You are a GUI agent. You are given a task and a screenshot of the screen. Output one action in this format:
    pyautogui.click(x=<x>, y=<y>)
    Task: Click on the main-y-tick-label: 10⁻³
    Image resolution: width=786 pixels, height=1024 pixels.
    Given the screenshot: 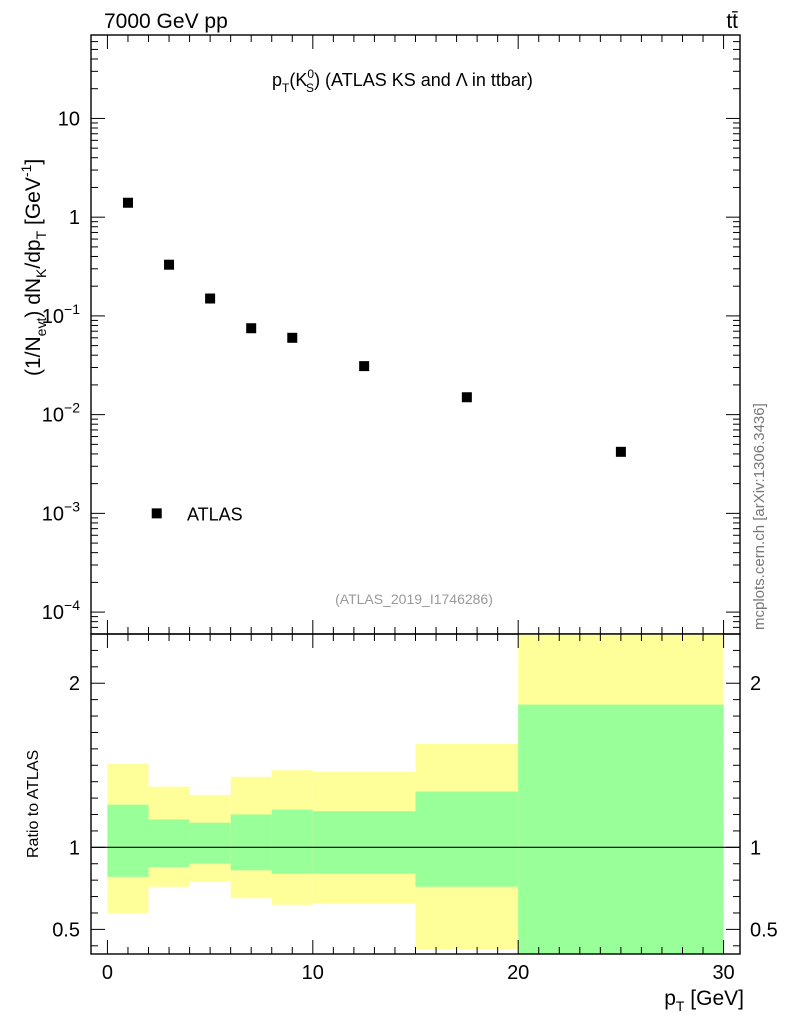 What is the action you would take?
    pyautogui.click(x=61, y=511)
    